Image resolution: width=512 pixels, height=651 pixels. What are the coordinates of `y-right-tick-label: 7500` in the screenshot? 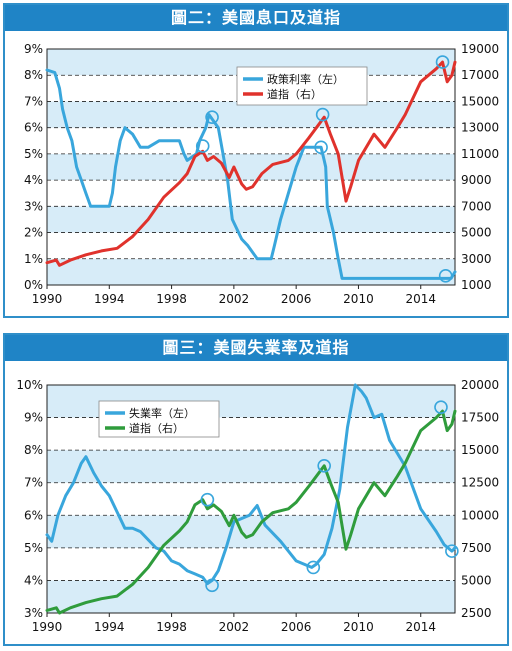 It's located at (476, 548).